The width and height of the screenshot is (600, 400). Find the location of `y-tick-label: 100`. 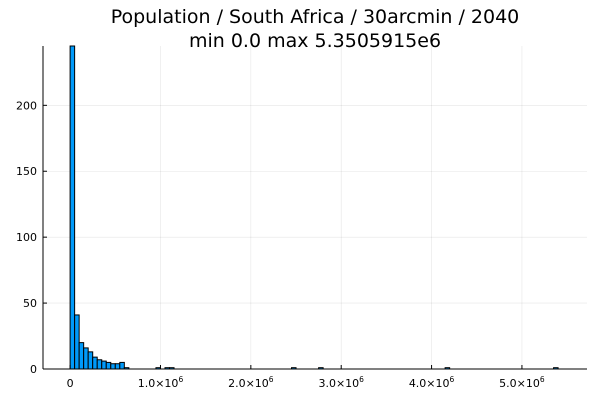

y-tick-label: 100 is located at coordinates (26, 237).